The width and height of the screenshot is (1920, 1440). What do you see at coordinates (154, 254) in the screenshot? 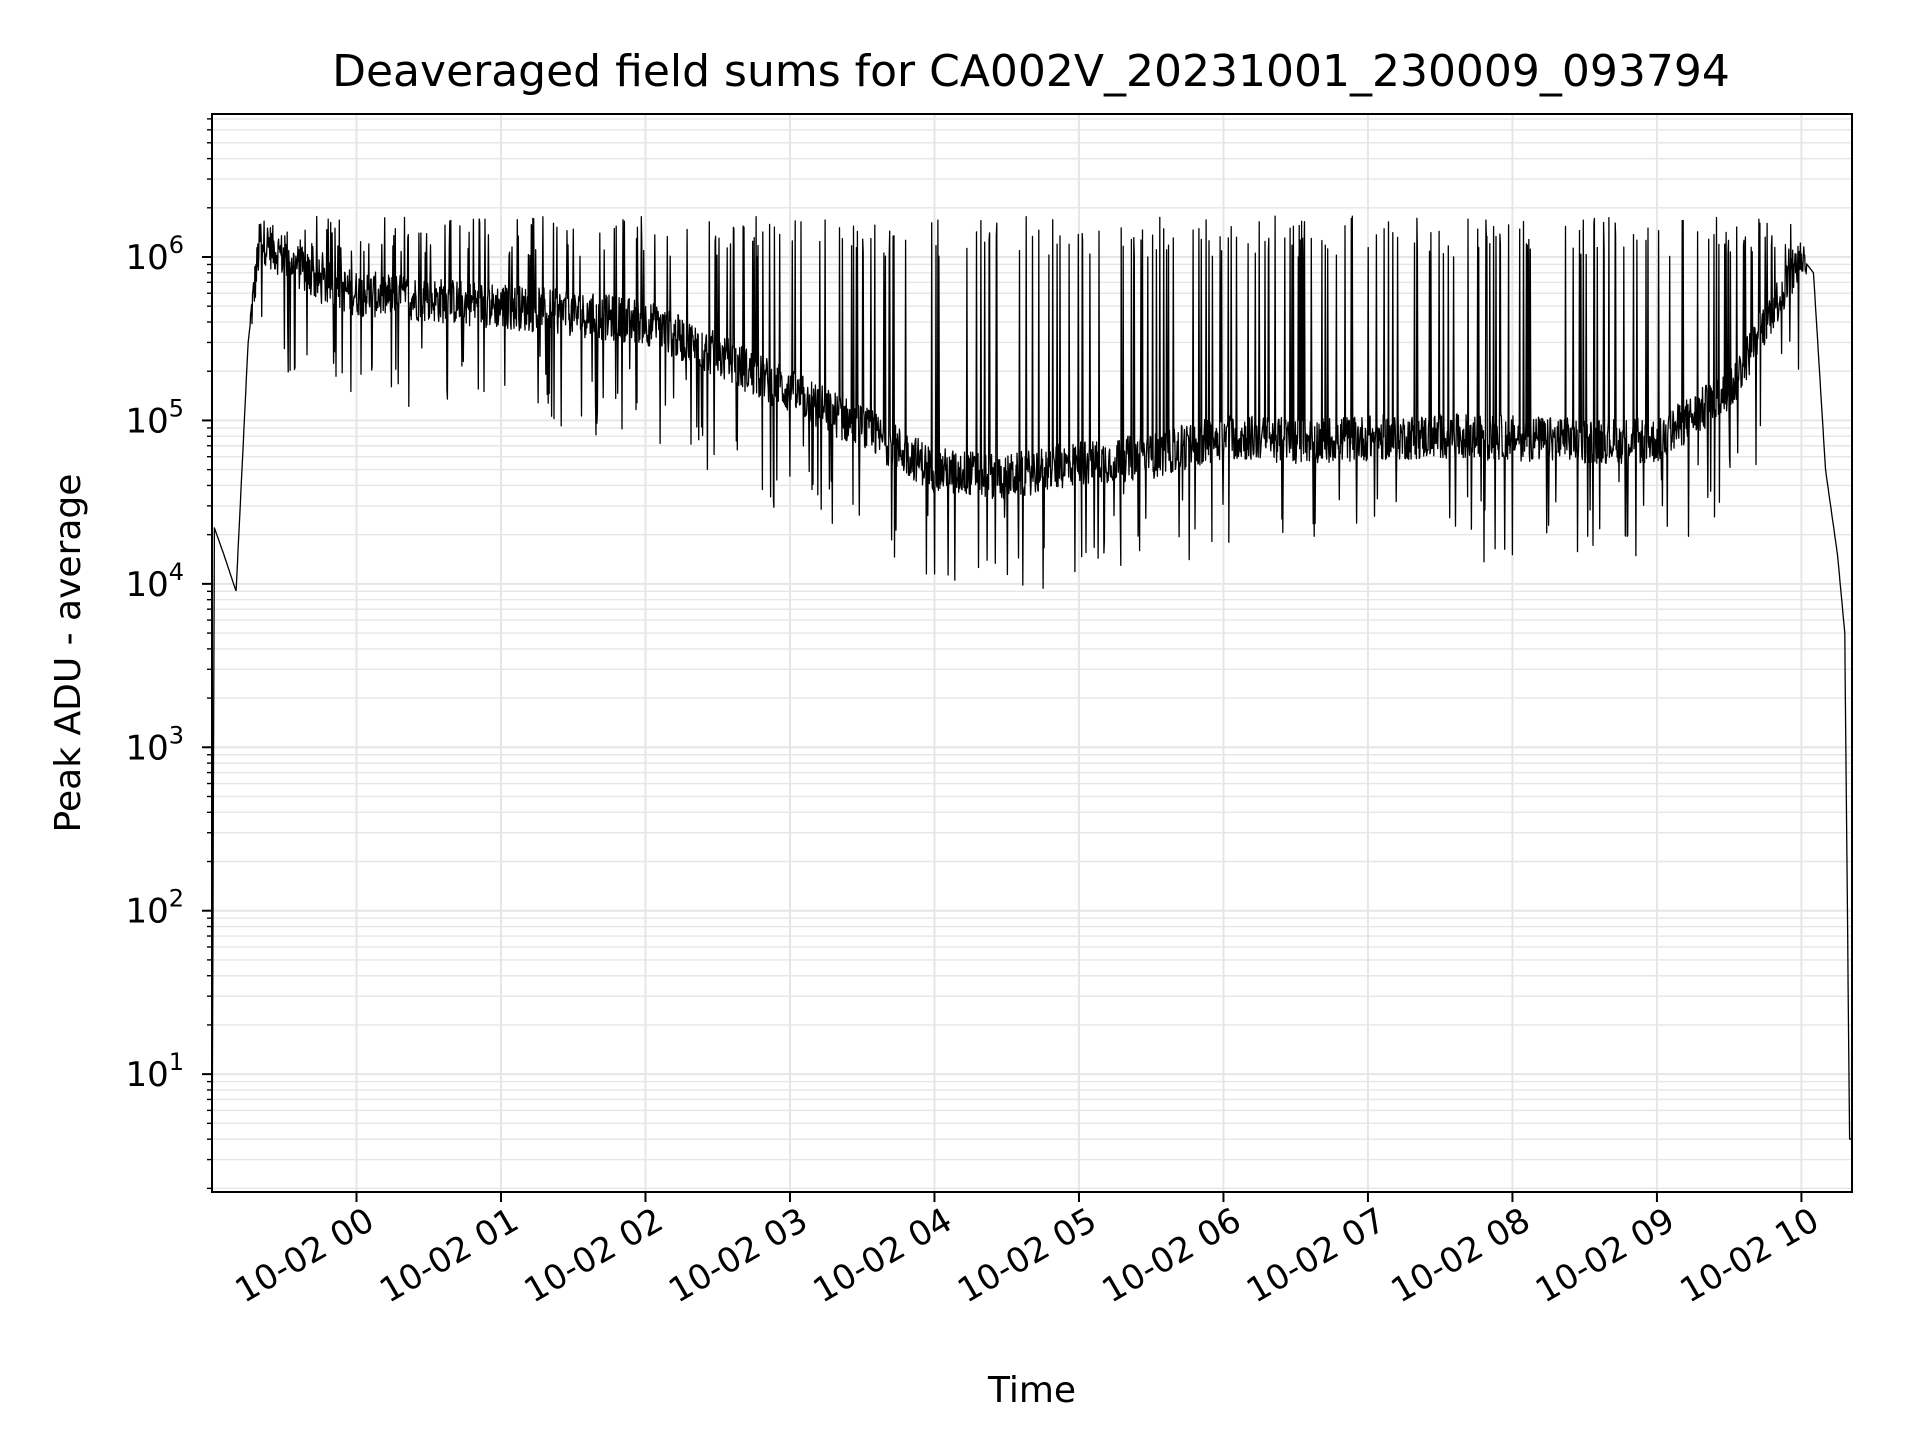
I see `y-tick-label-5: 10⁶` at bounding box center [154, 254].